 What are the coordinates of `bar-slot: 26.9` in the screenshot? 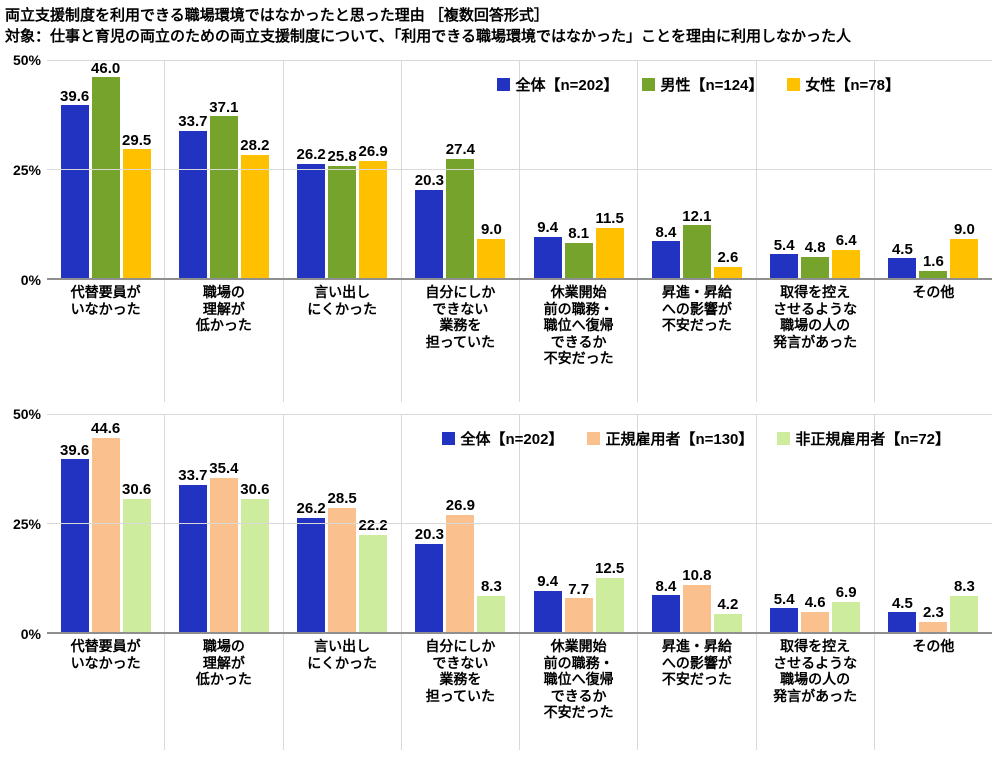 It's located at (373, 169).